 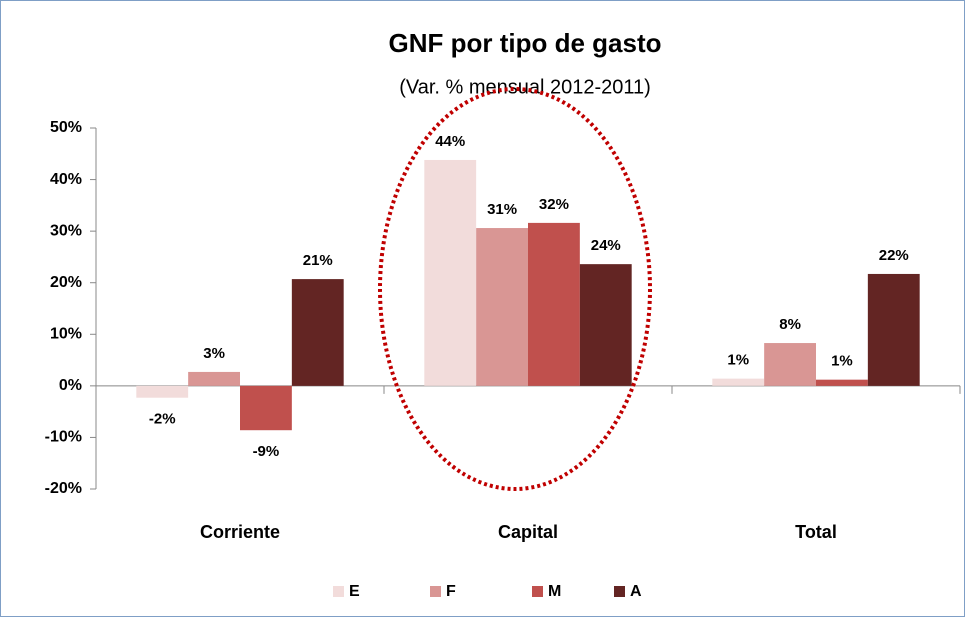 What do you see at coordinates (606, 245) in the screenshot?
I see `value-label: 24%` at bounding box center [606, 245].